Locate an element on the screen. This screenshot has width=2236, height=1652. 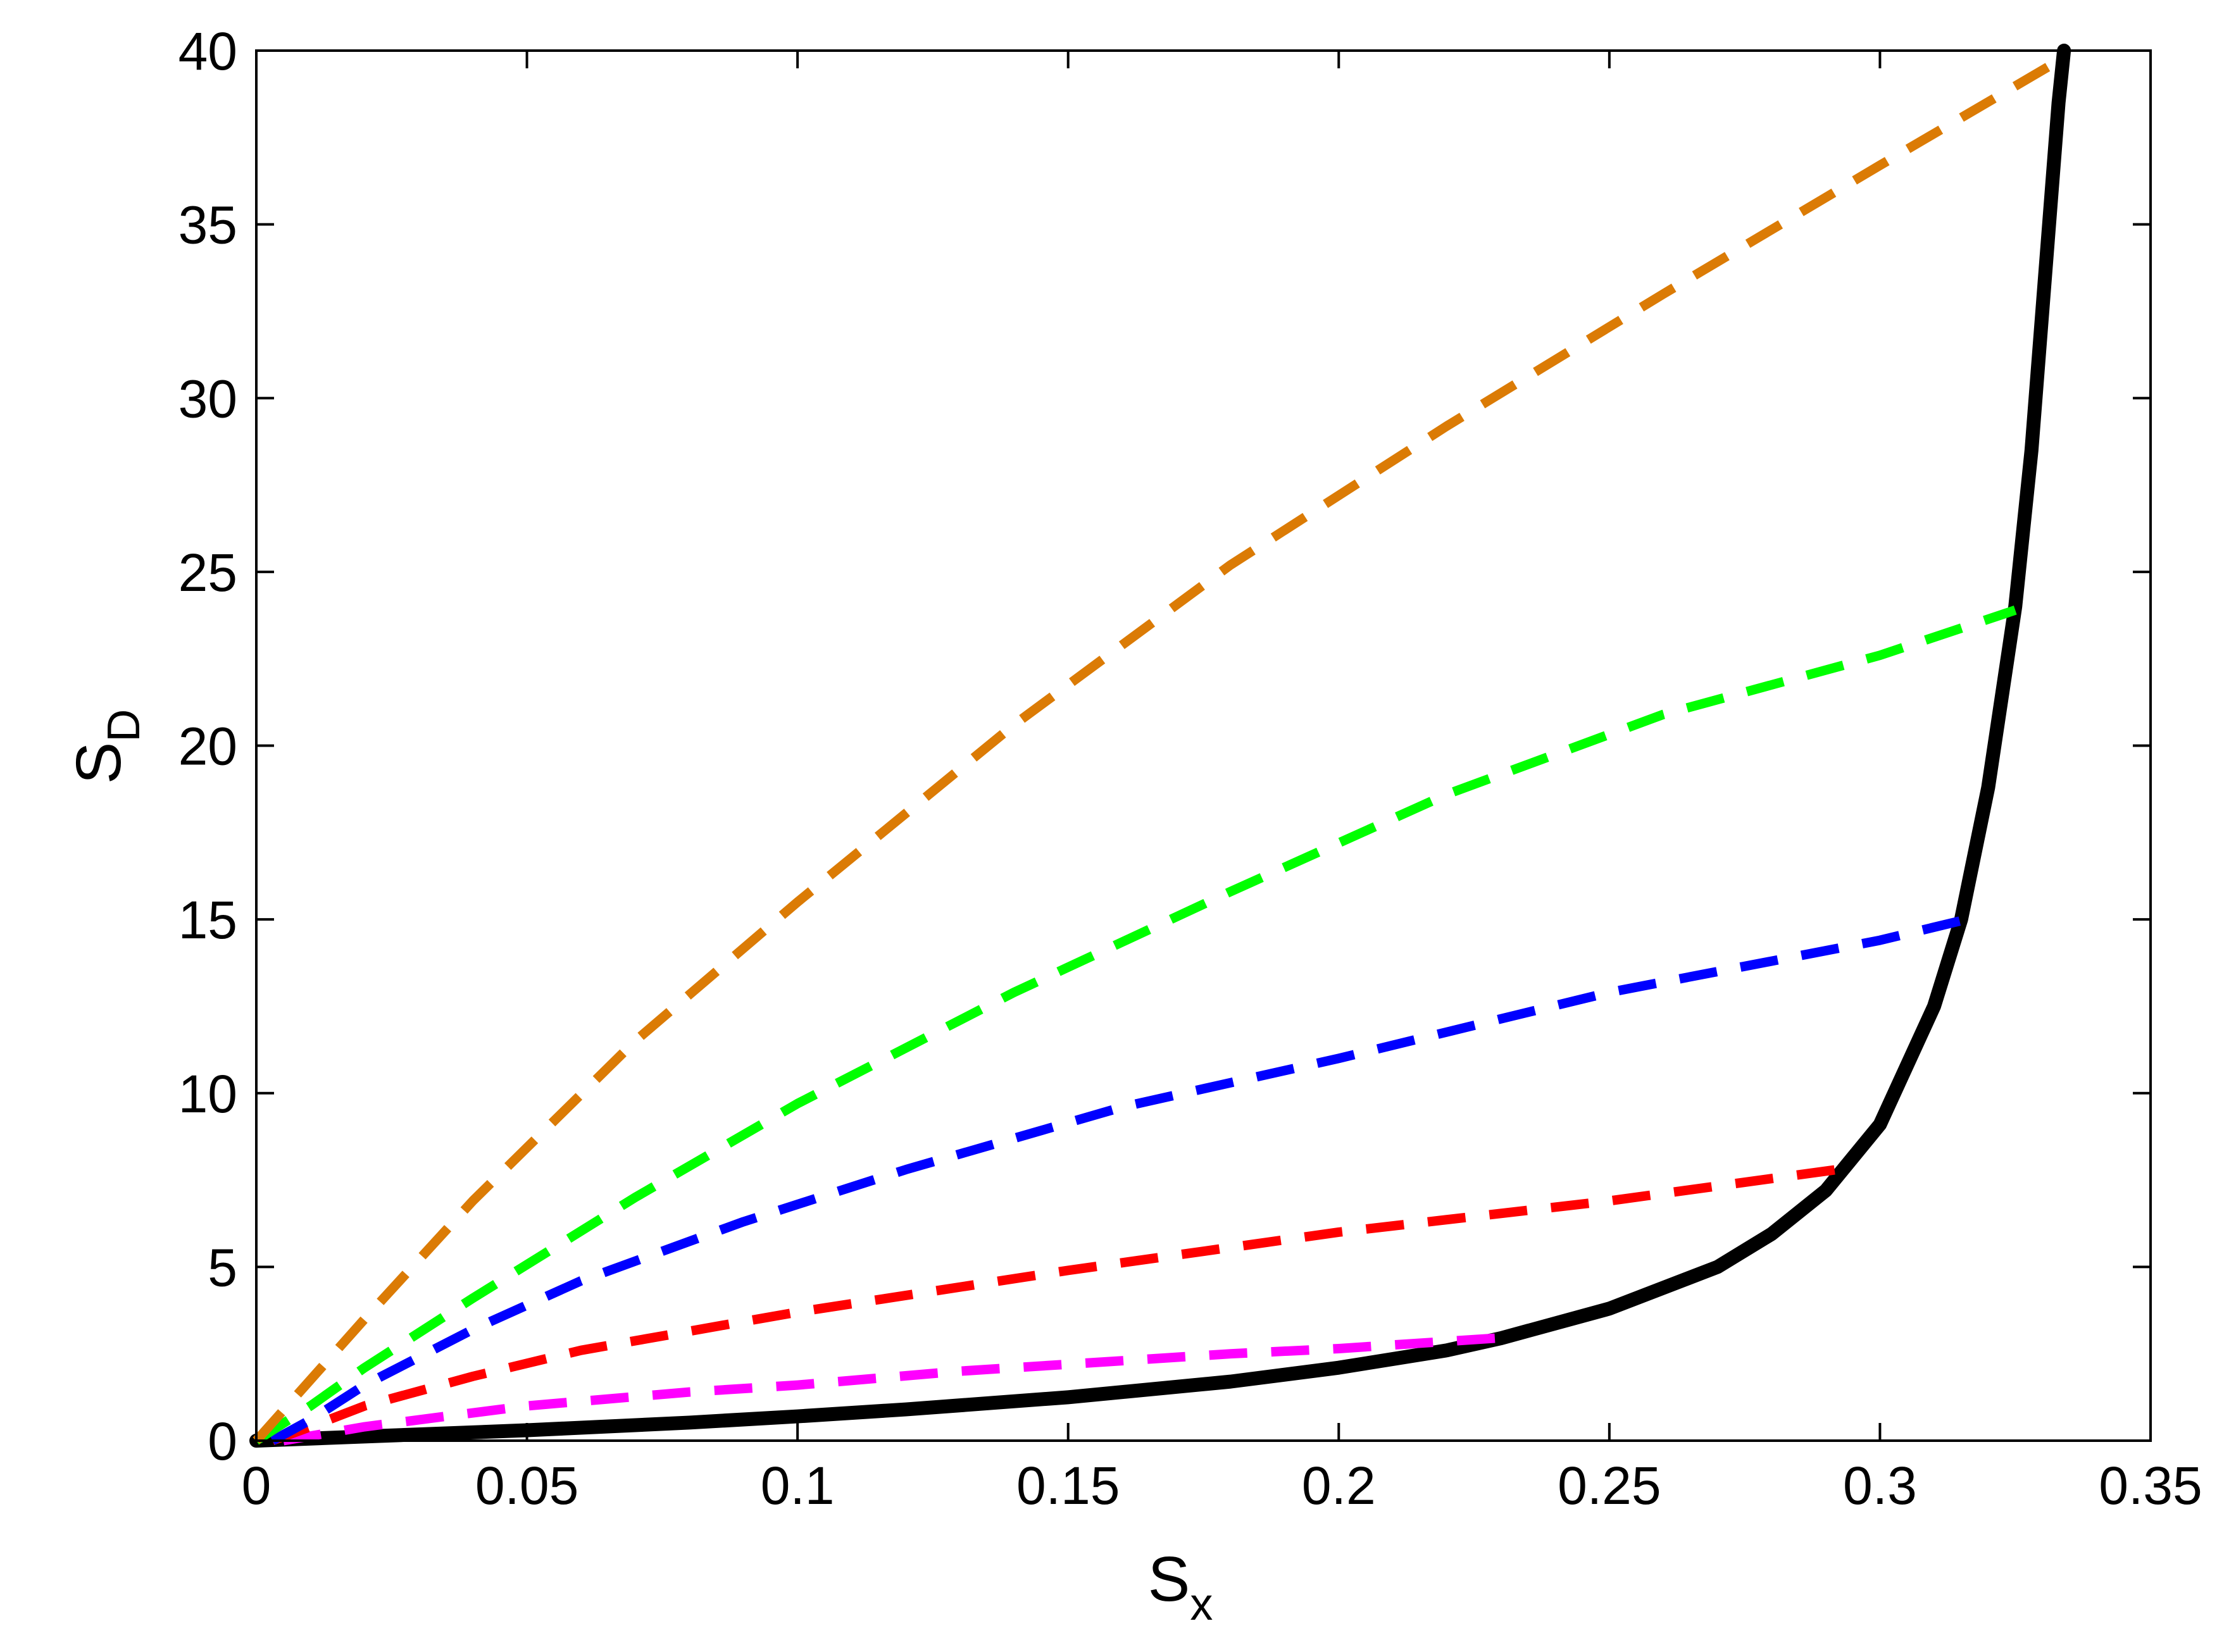
x-axis-label-main: S is located at coordinates (1169, 1579).